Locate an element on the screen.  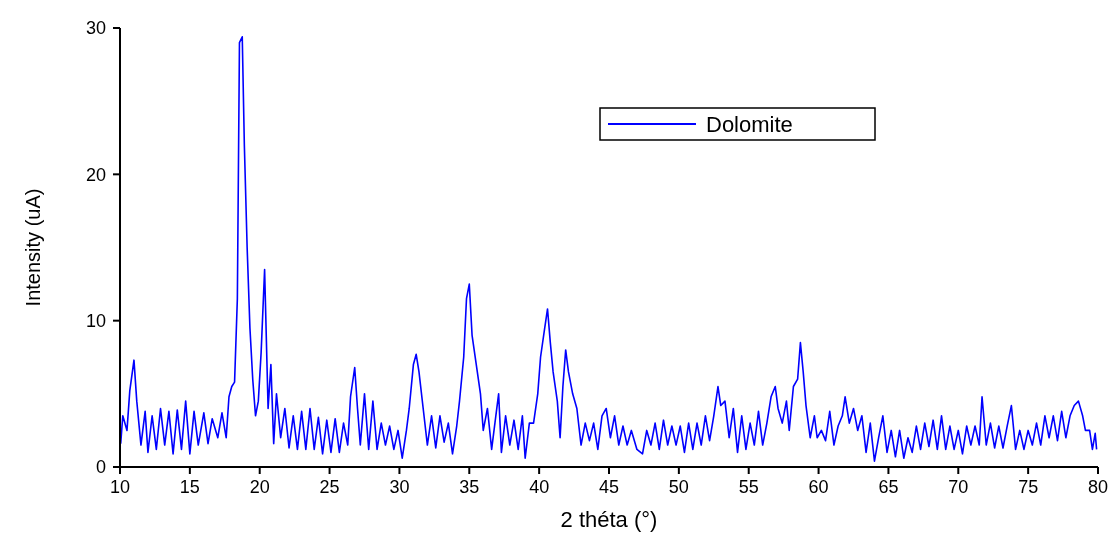
y-axis-title: Intensity (uA) is located at coordinates (33, 247).